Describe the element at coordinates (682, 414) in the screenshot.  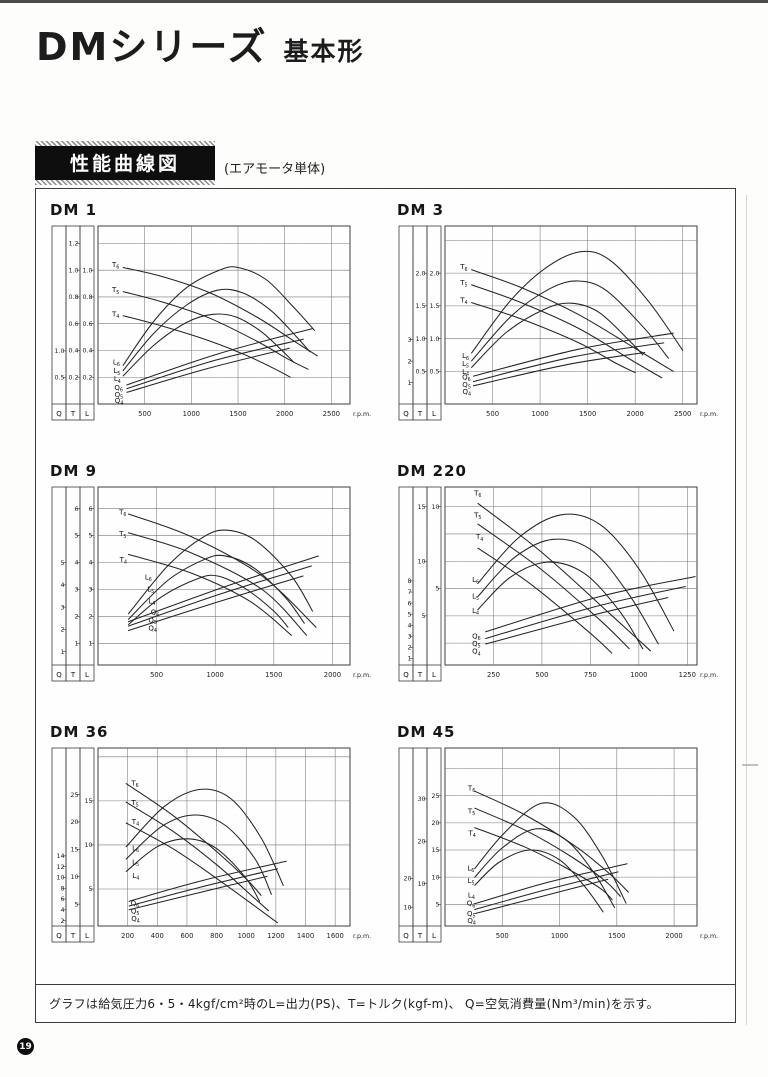
I see `svg-text: 2500` at that location.